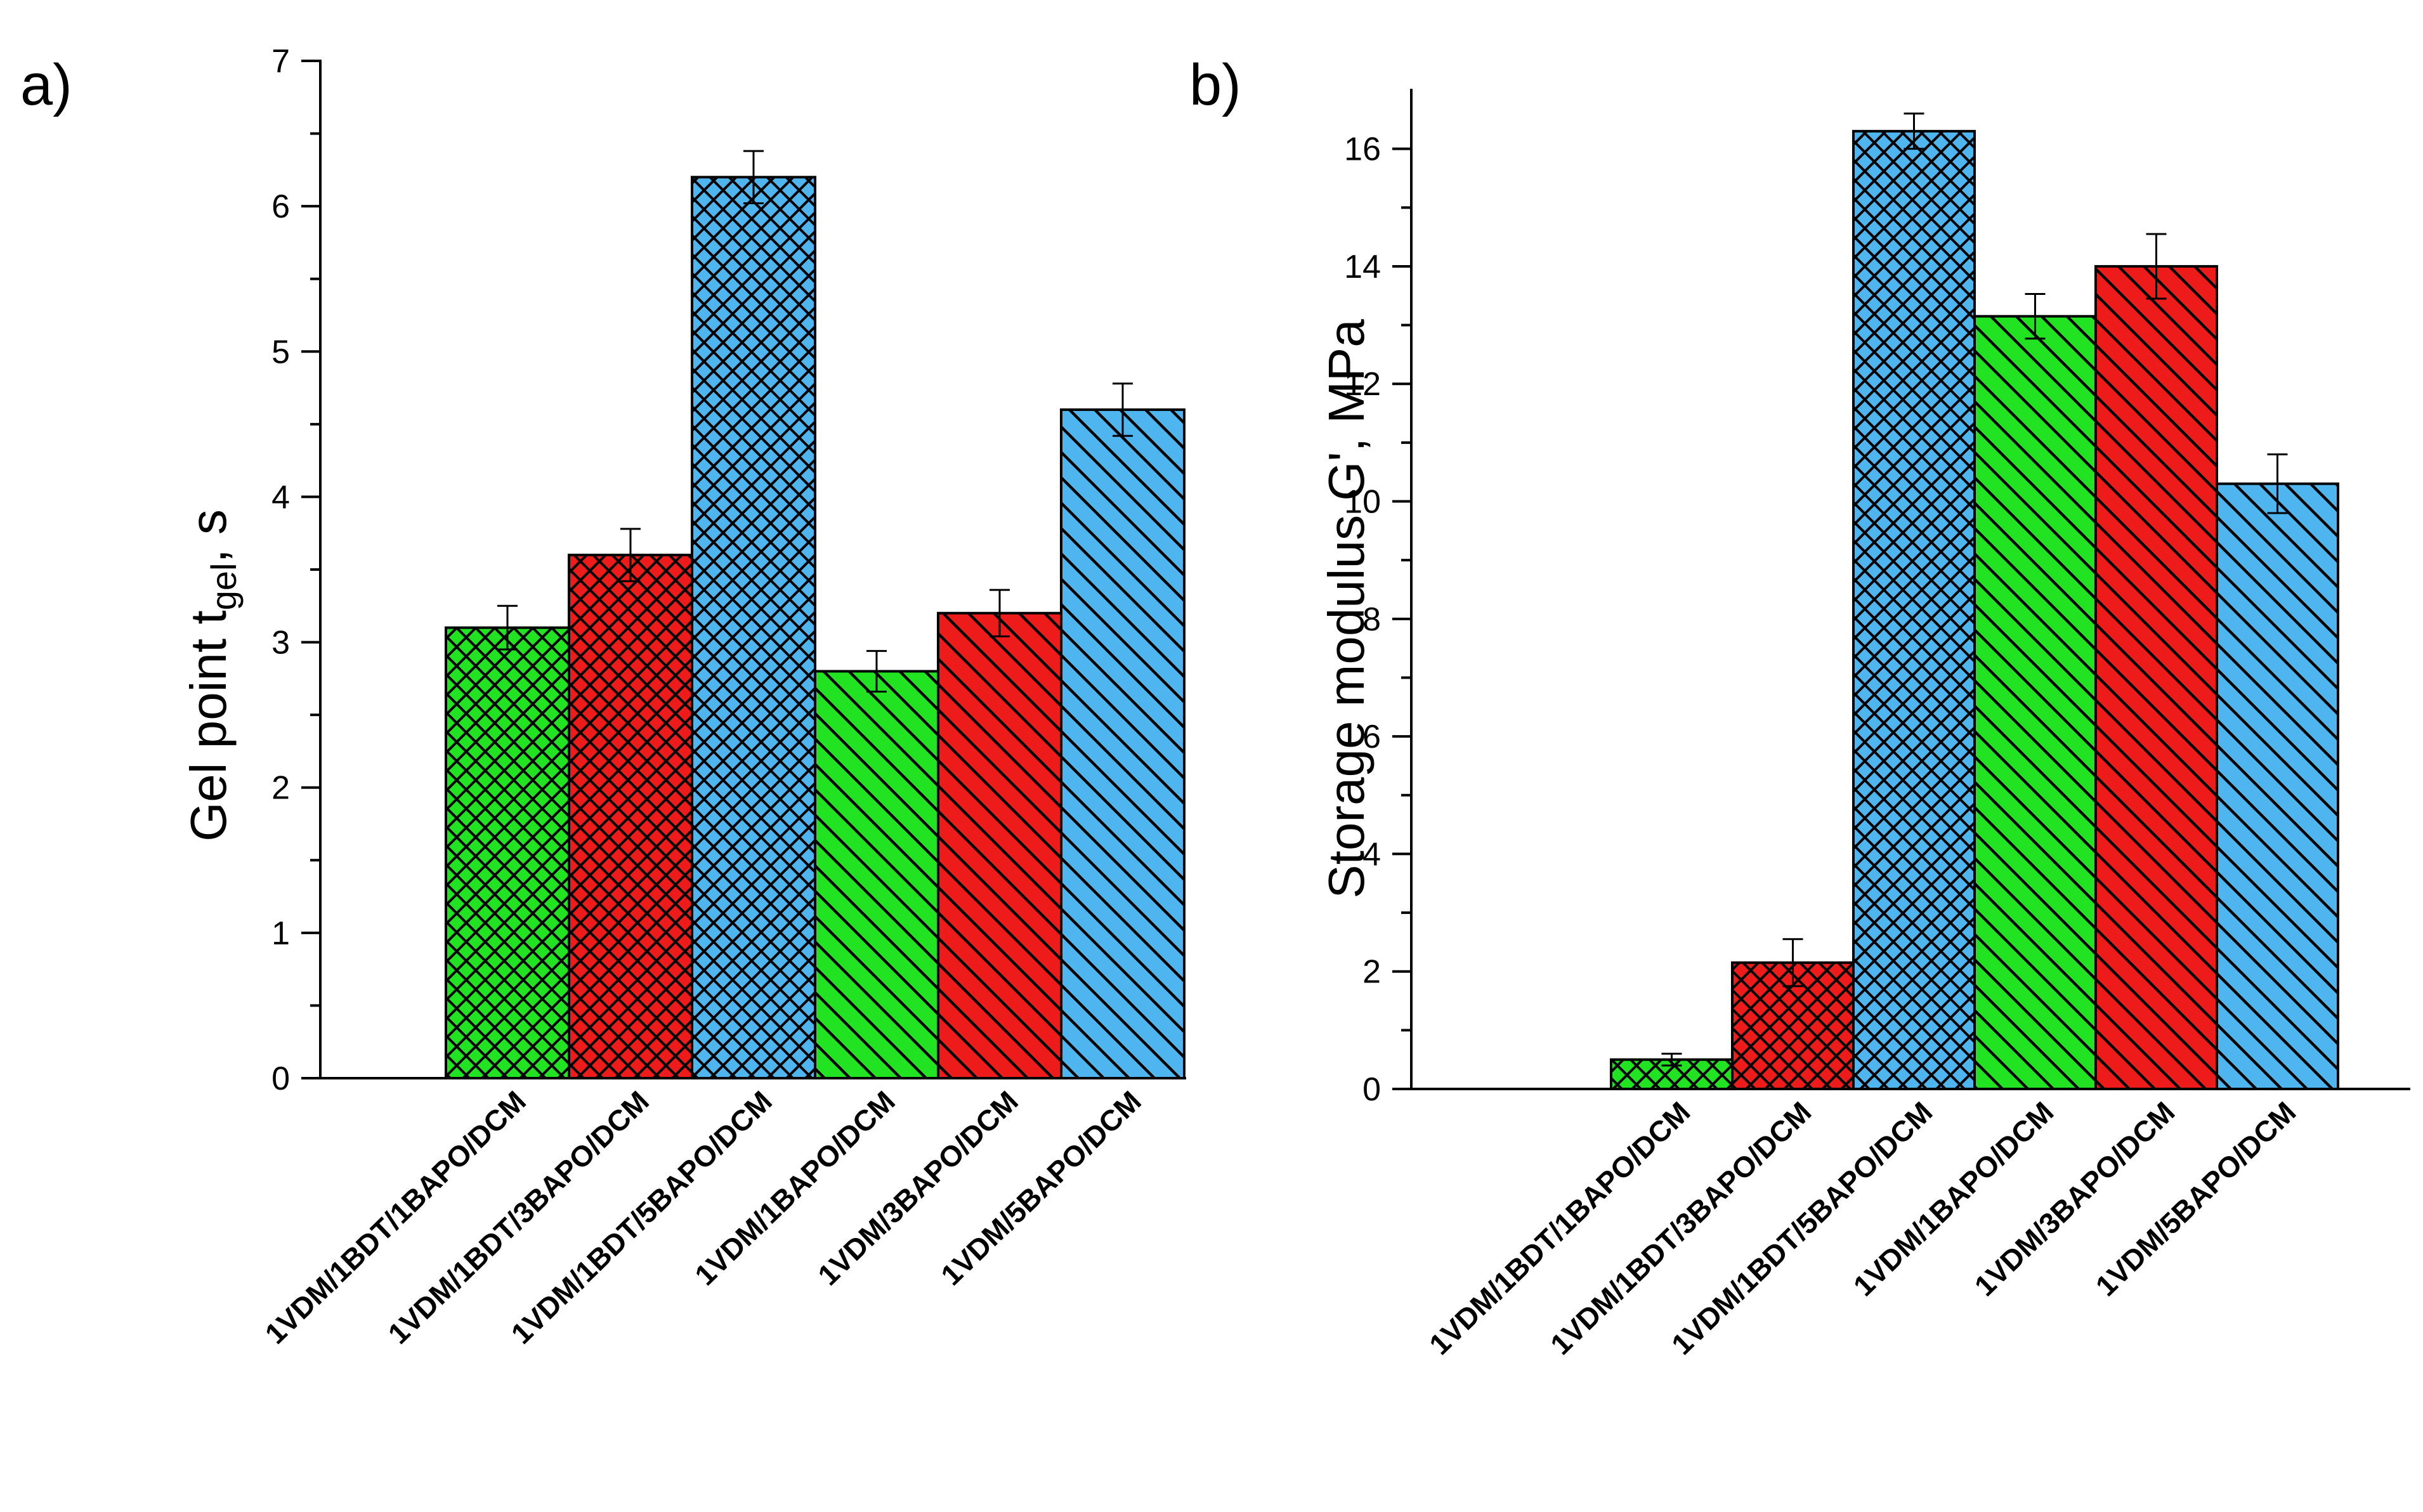 The image size is (2423, 1512). Describe the element at coordinates (1040, 1188) in the screenshot. I see `panel-a-category-label: 1VDM/5BAPO/DCM` at that location.